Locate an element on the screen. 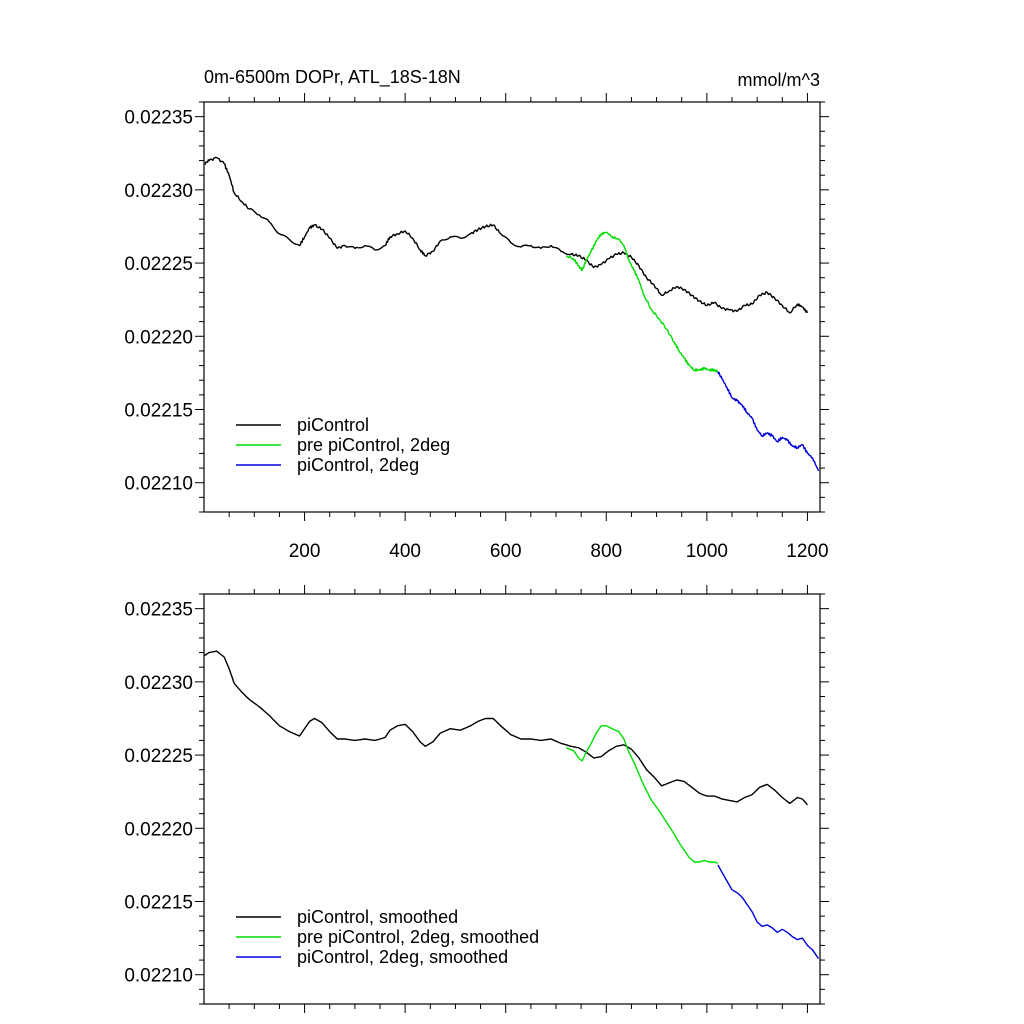 This screenshot has width=1024, height=1024. top-legend-label: piControl, 2deg is located at coordinates (358, 465).